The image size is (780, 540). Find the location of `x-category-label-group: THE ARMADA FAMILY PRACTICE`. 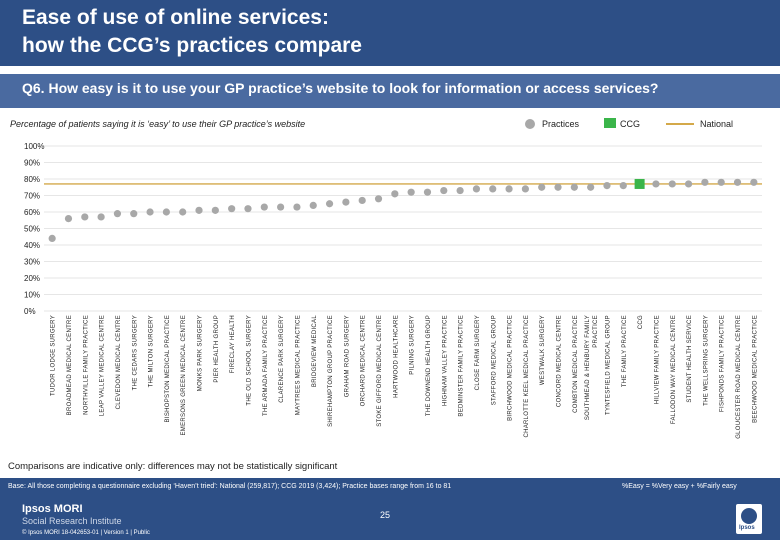

x-category-label-group: THE ARMADA FAMILY PRACTICE is located at coordinates (266, 365).